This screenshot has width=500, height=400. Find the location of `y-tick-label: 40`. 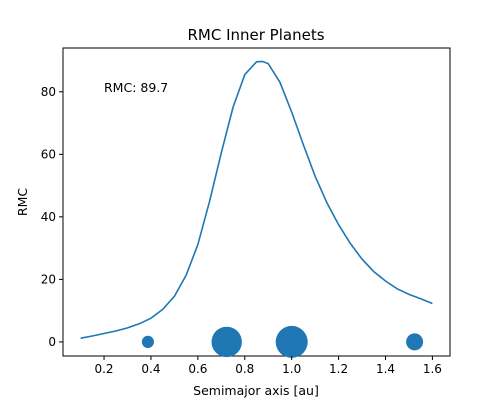

y-tick-label: 40 is located at coordinates (48, 217).